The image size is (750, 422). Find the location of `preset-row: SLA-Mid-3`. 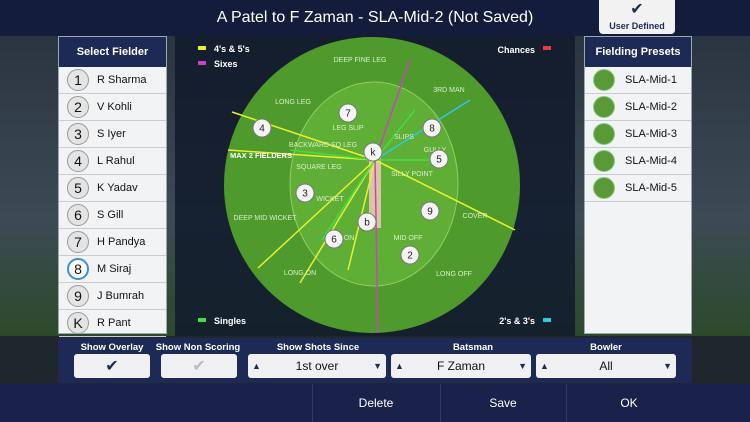

preset-row: SLA-Mid-3 is located at coordinates (638, 134).